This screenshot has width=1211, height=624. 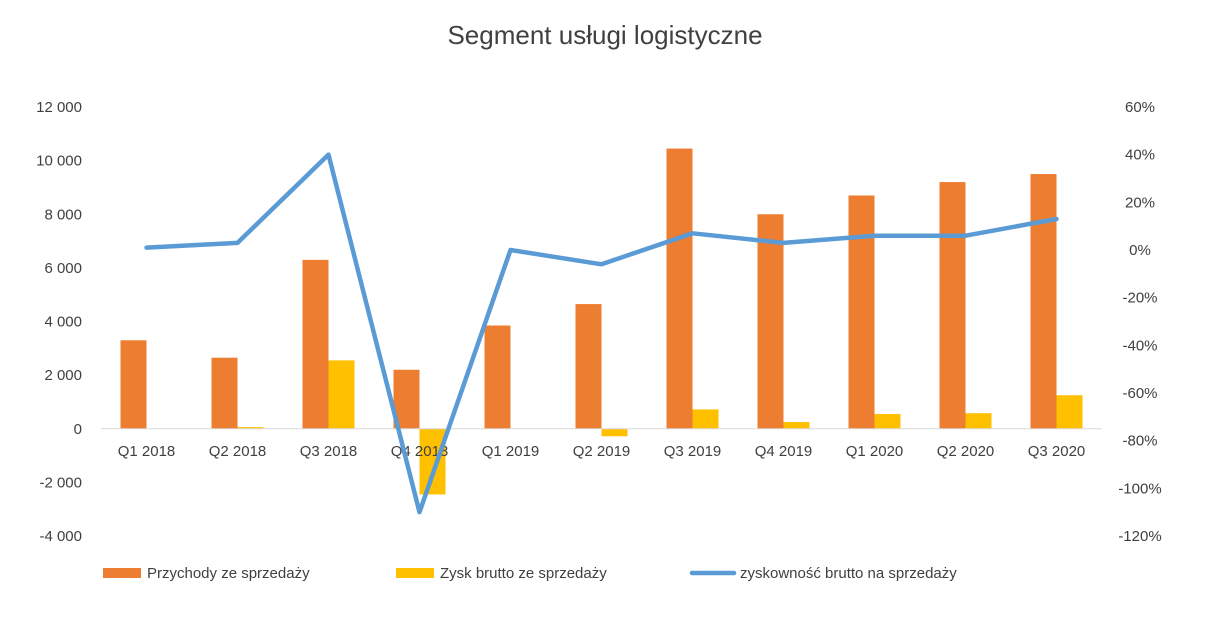 What do you see at coordinates (1139, 298) in the screenshot?
I see `right-tick-label: -20%` at bounding box center [1139, 298].